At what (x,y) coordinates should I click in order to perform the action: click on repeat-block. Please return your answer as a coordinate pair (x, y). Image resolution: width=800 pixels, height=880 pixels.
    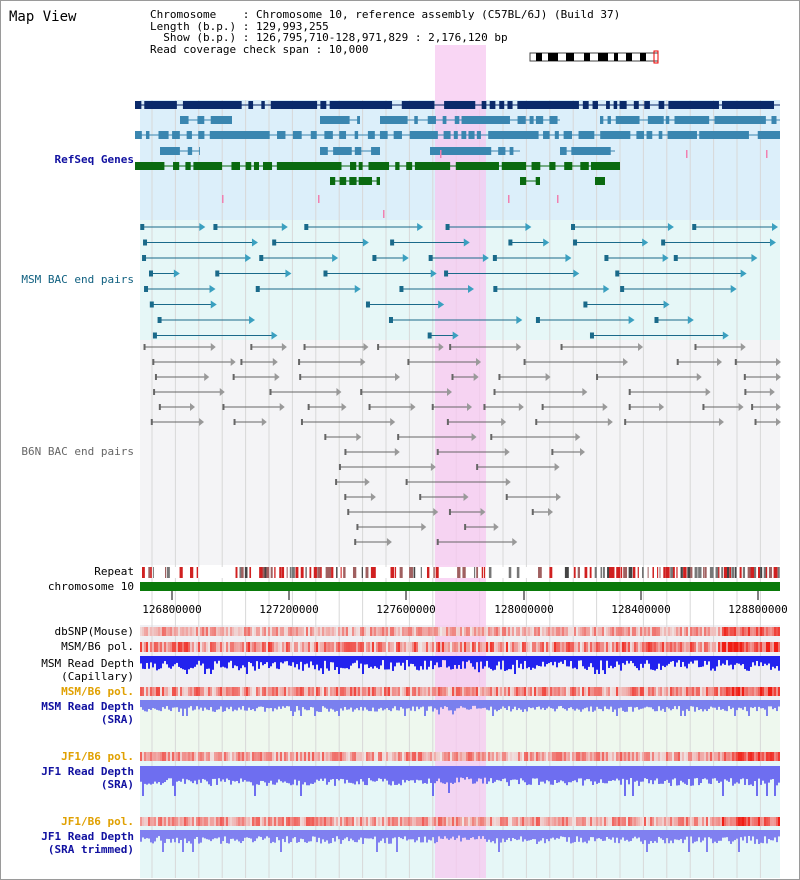
    Looking at the image, I should click on (330, 572).